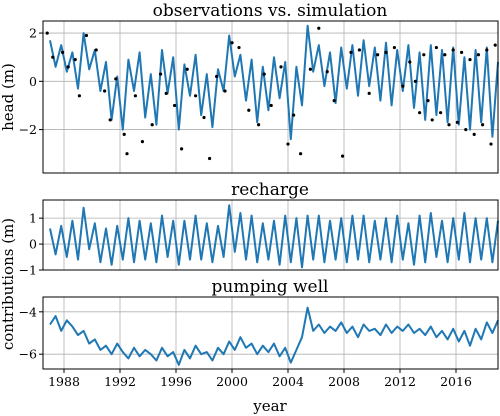  What do you see at coordinates (8, 284) in the screenshot?
I see `shared-ylabel-contributions: contributions (m)` at bounding box center [8, 284].